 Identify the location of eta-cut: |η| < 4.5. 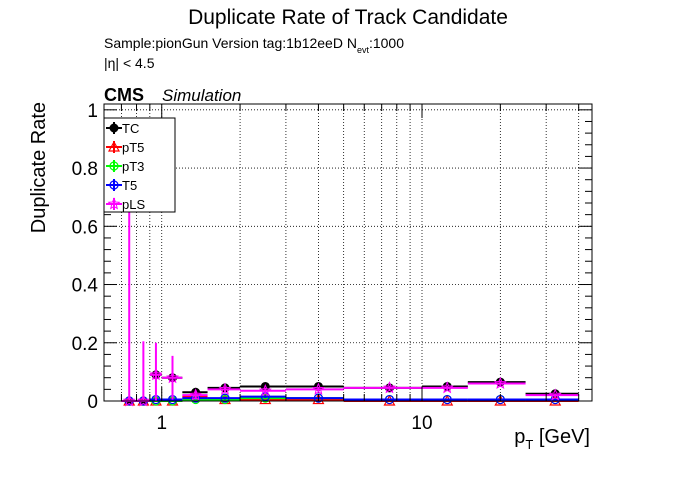
(129, 63).